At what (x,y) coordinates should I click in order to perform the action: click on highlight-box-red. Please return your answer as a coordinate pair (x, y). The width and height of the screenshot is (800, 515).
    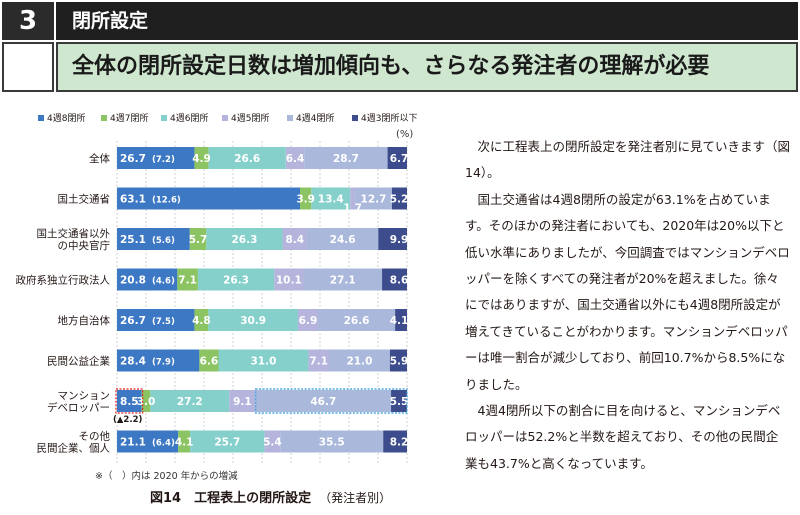
    Looking at the image, I should click on (129, 401).